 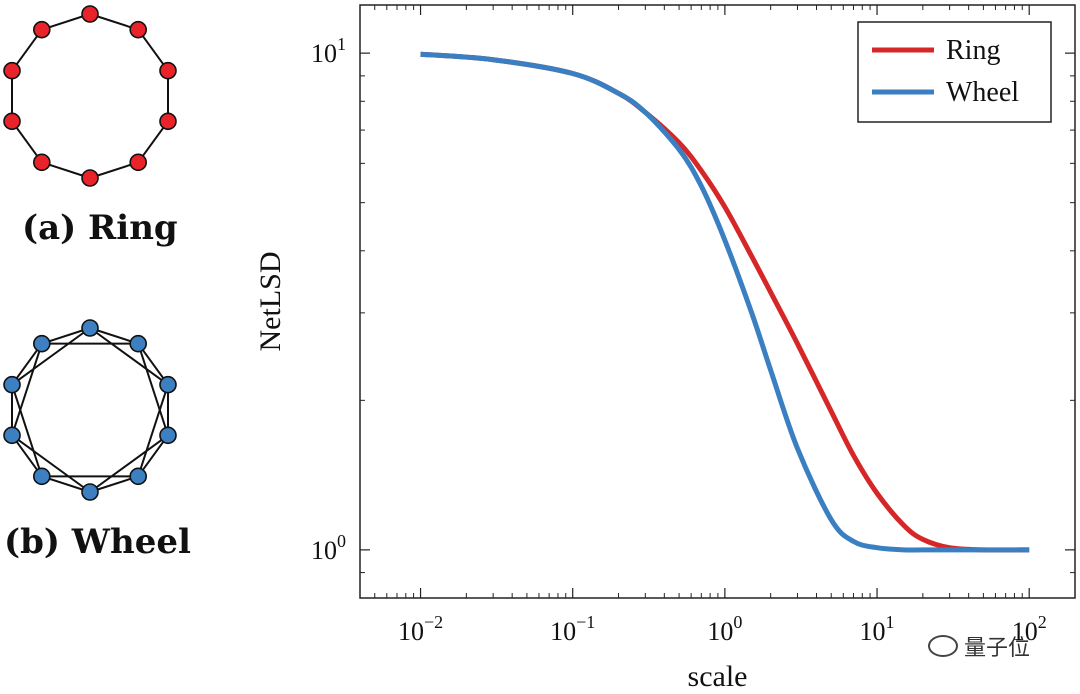 What do you see at coordinates (97, 542) in the screenshot?
I see `wheel-caption: (b) Wheel` at bounding box center [97, 542].